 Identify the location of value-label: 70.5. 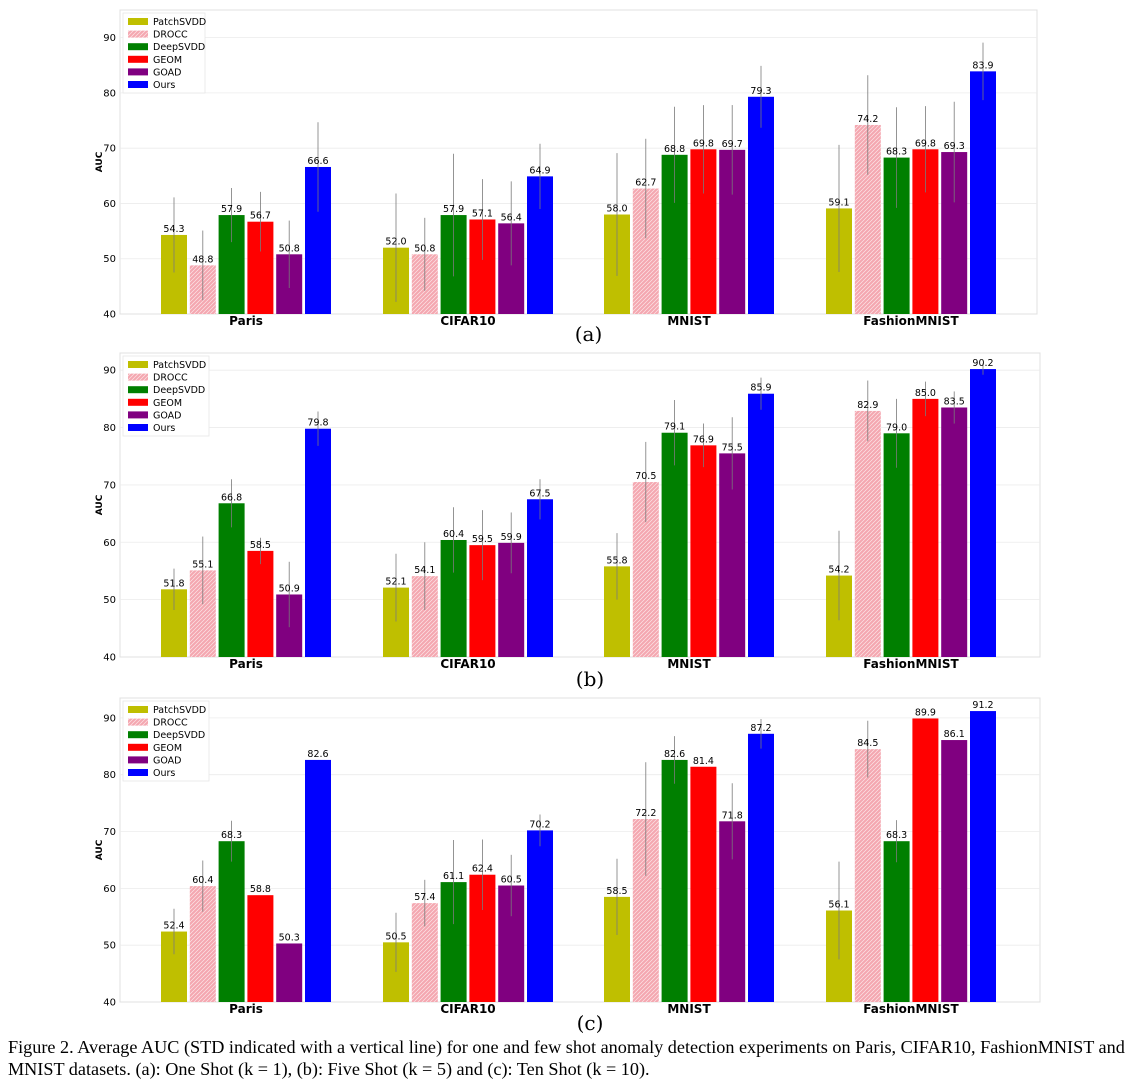
(645, 476).